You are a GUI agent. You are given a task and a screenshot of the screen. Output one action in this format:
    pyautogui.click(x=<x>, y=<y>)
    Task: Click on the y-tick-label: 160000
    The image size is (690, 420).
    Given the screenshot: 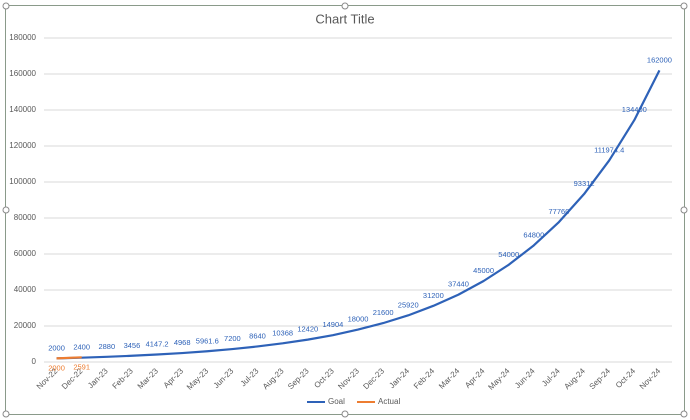 What is the action you would take?
    pyautogui.click(x=22, y=73)
    